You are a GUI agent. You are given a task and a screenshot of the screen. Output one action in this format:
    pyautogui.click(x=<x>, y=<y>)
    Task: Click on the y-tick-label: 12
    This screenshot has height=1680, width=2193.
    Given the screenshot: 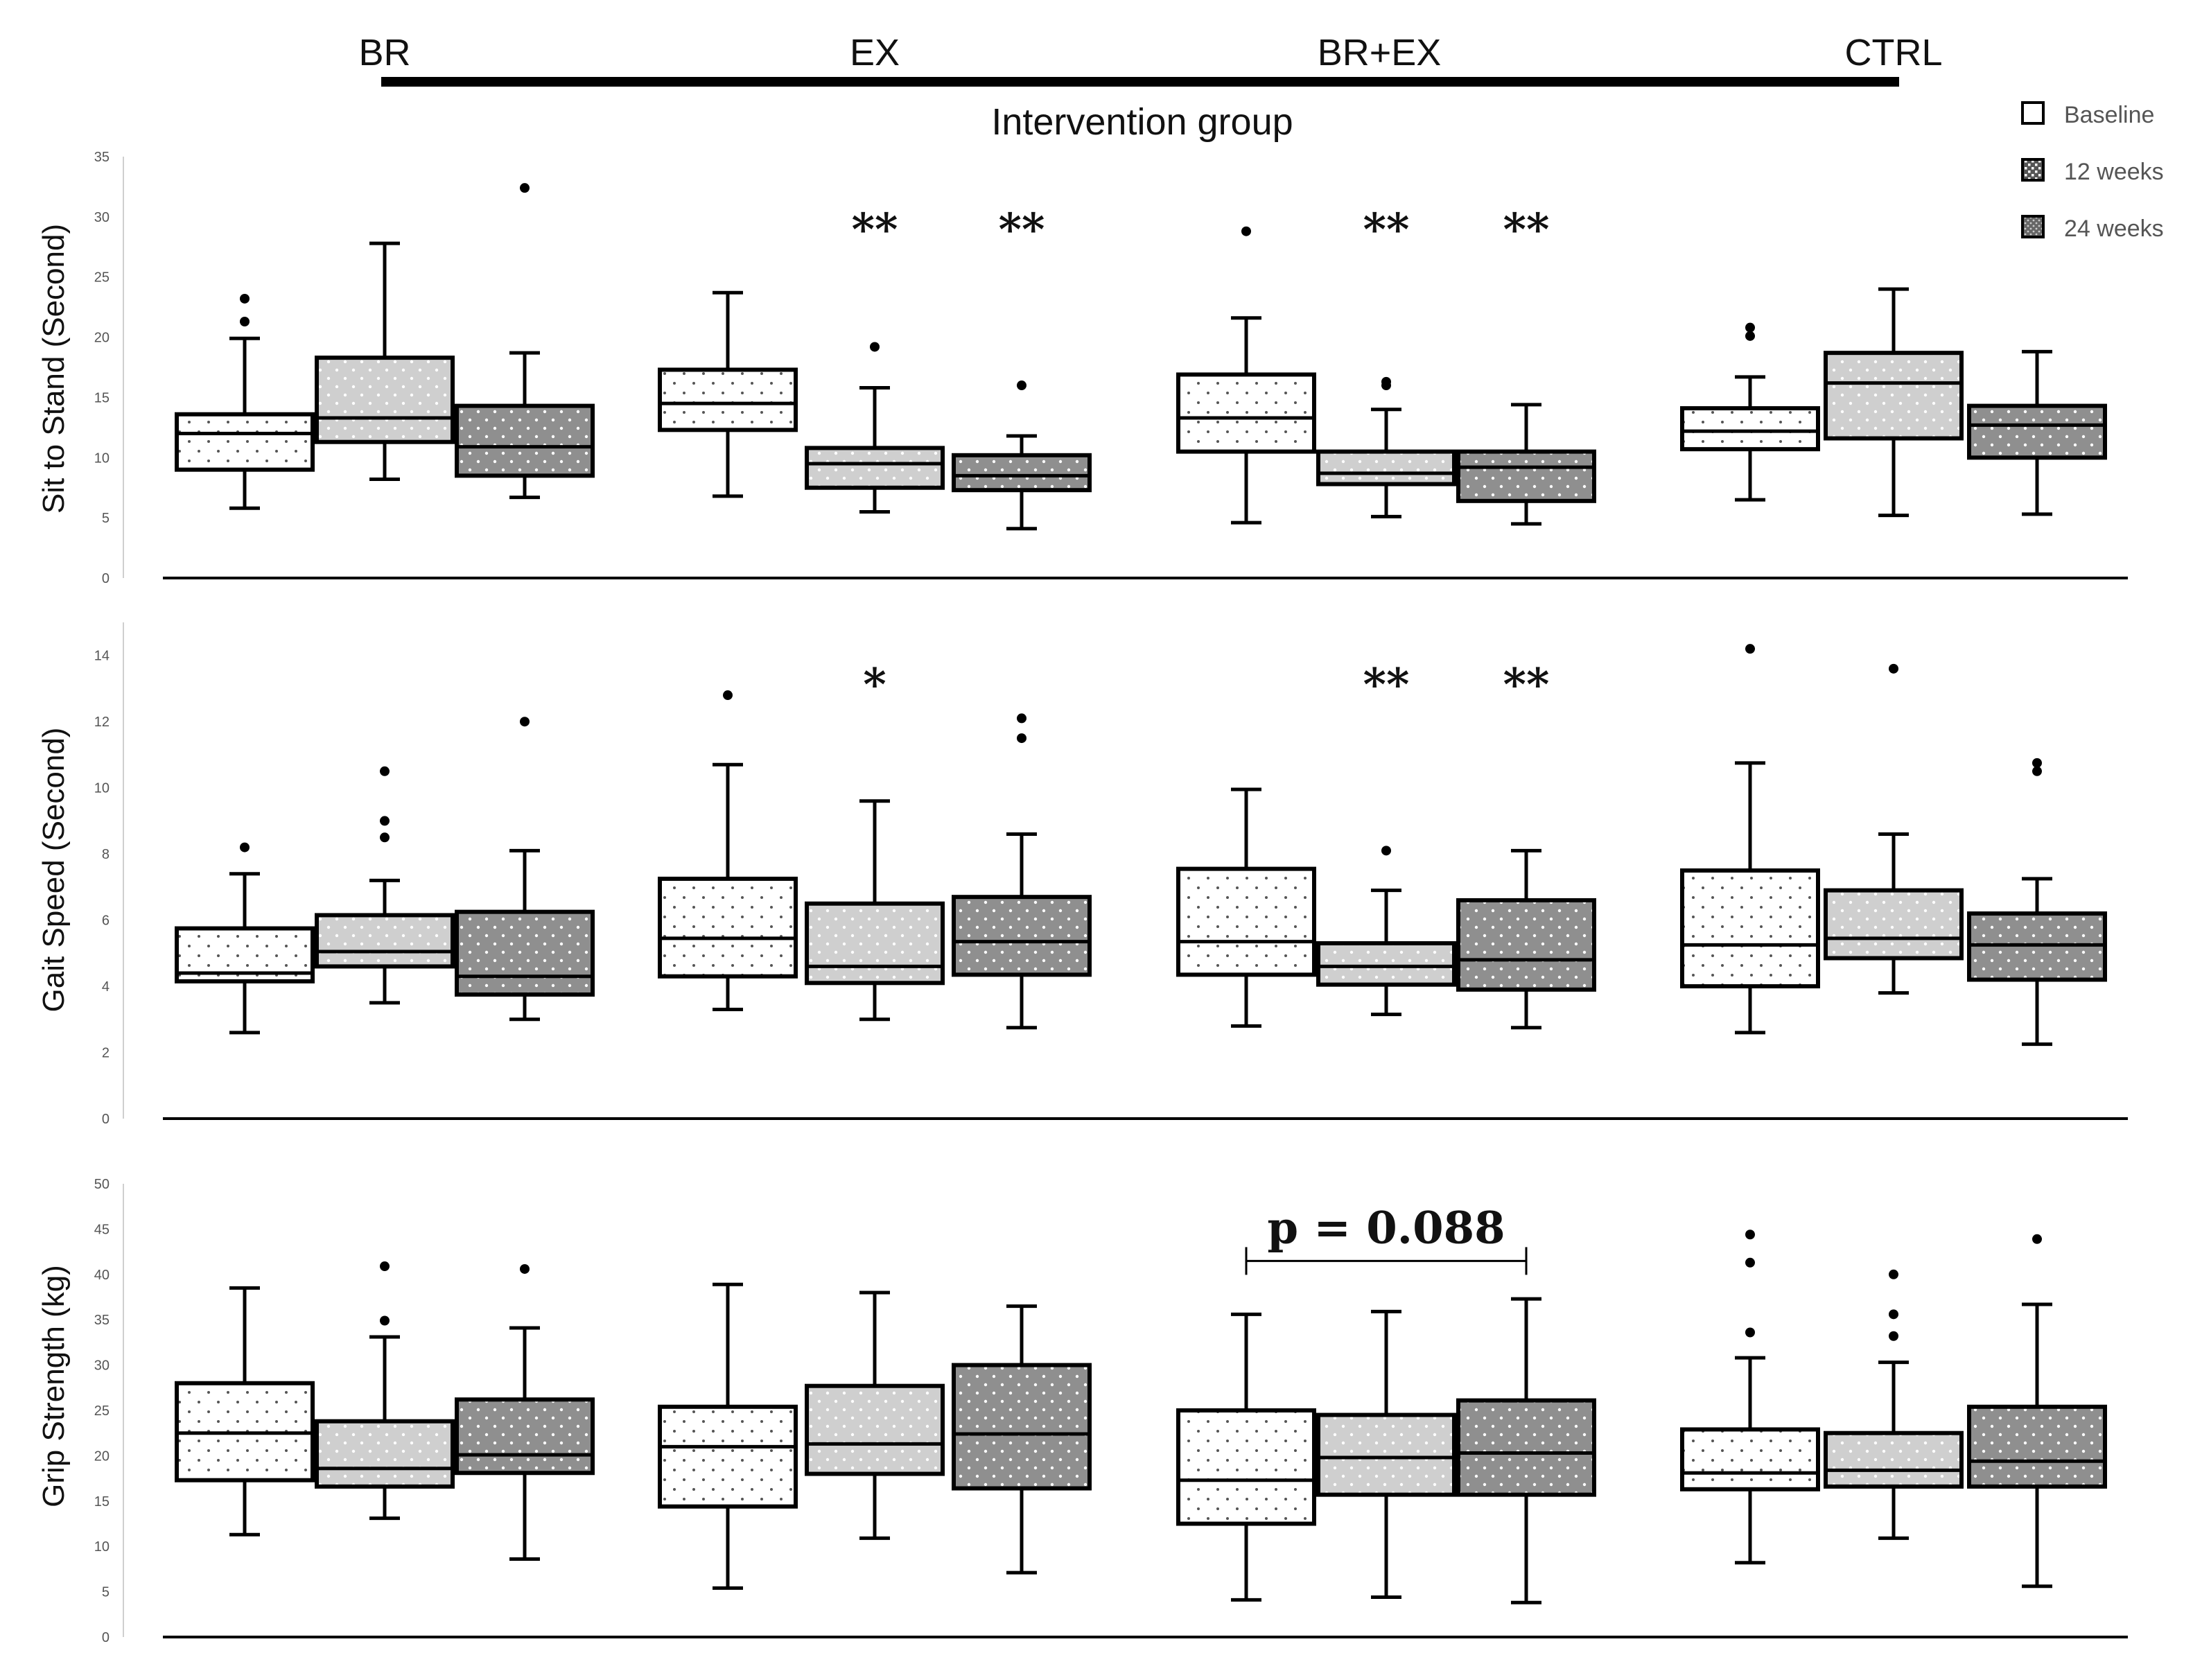 What is the action you would take?
    pyautogui.click(x=102, y=722)
    